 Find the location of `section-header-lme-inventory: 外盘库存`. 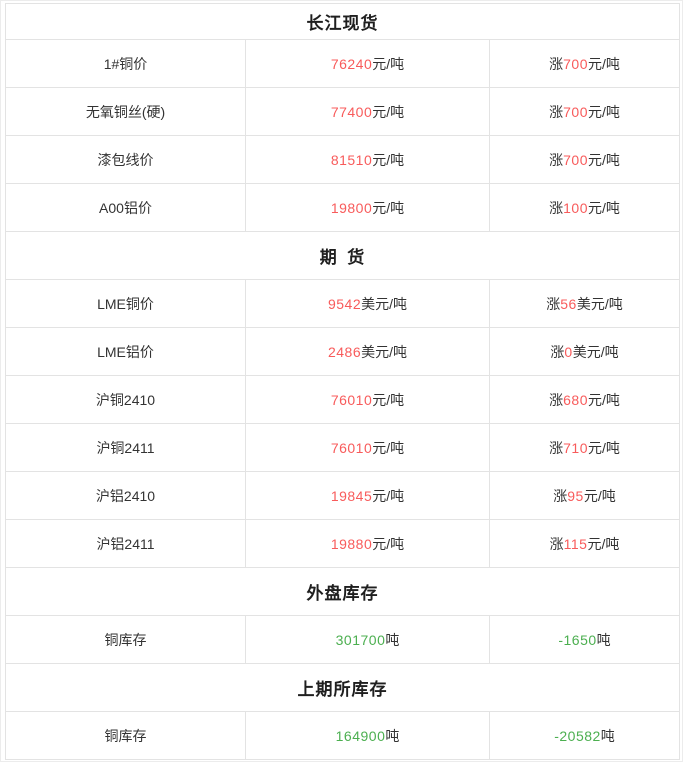

section-header-lme-inventory: 外盘库存 is located at coordinates (342, 591).